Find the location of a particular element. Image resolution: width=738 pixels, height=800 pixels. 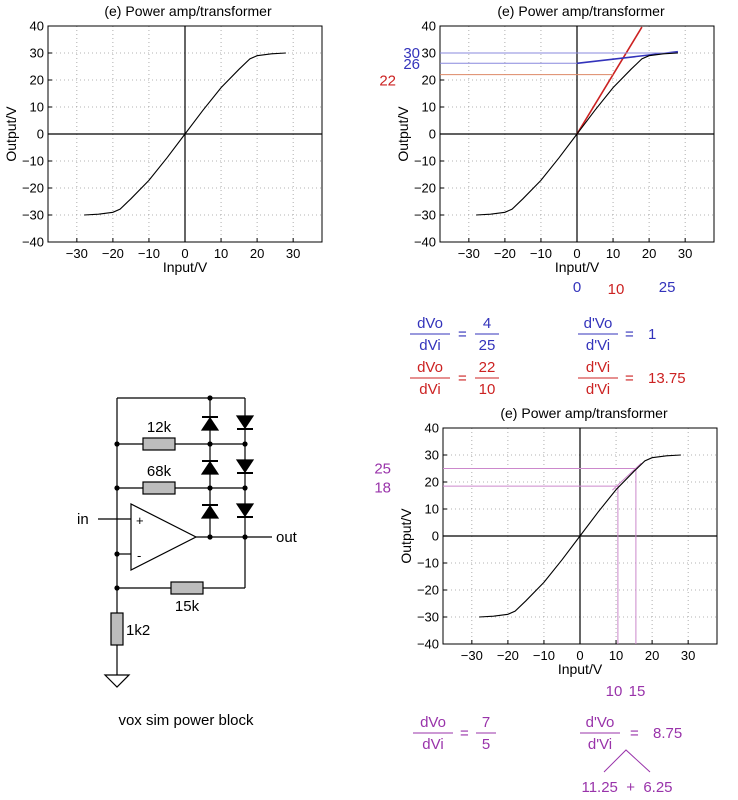

annotation-level: 22 is located at coordinates (387, 81).